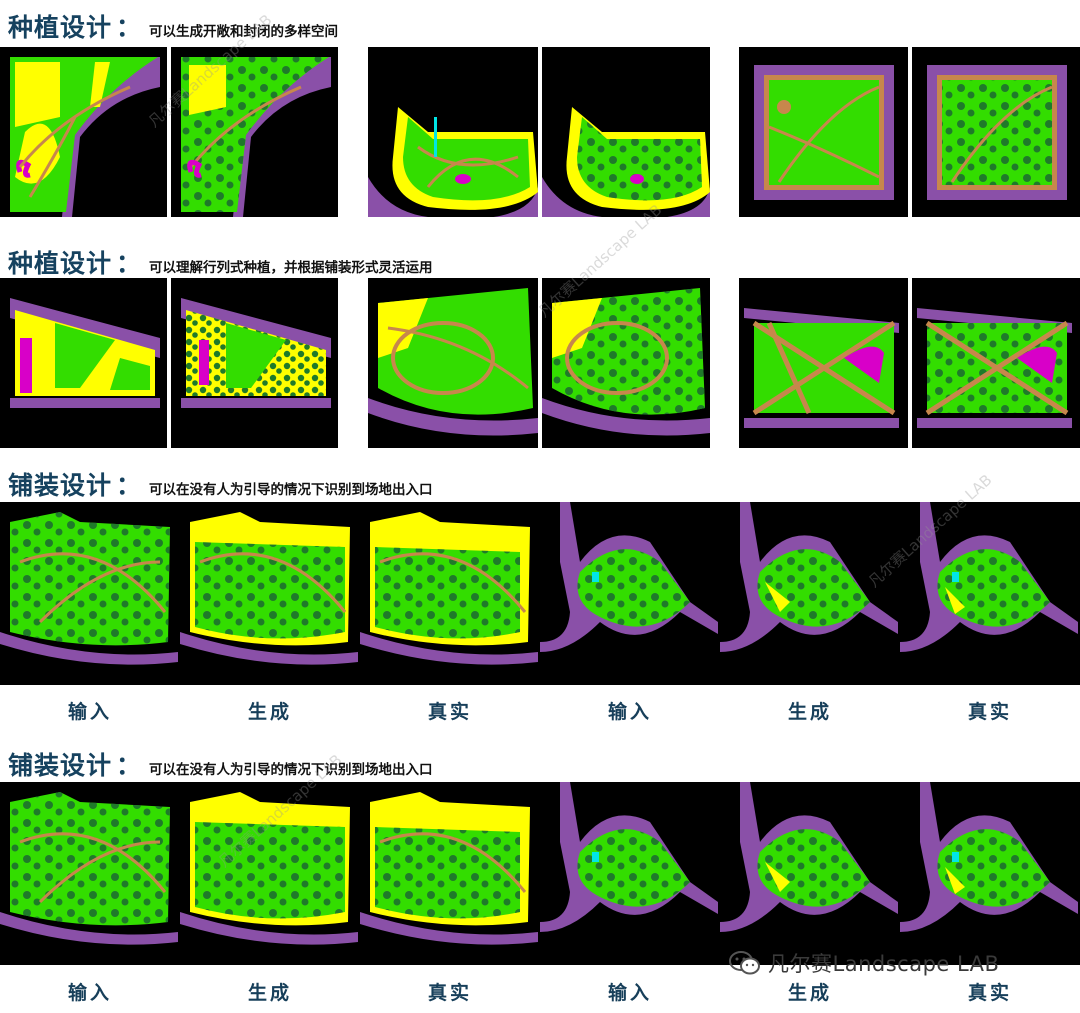 This screenshot has width=1080, height=1013. I want to click on captions-row-3: 输入 生成 真实 输入 生成 真实, so click(540, 712).